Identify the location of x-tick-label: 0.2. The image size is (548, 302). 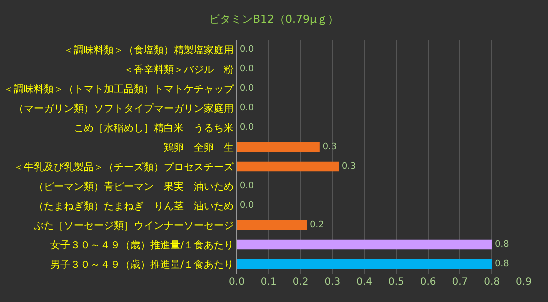
(300, 282).